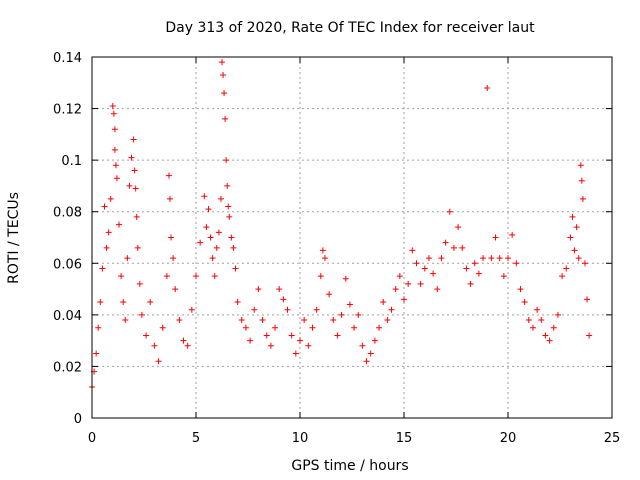 The image size is (640, 480). I want to click on x-tick-label: 0, so click(92, 438).